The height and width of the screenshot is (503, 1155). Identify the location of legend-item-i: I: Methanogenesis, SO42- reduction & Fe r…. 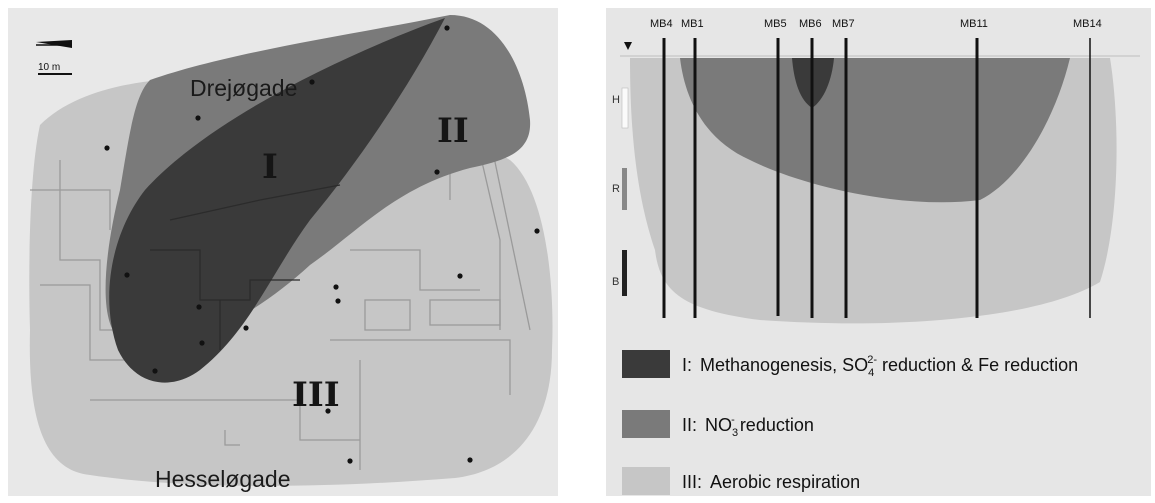
(880, 366).